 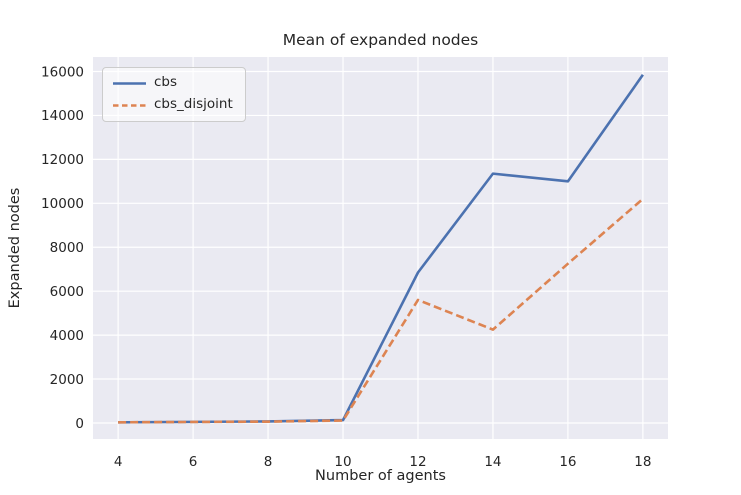 I want to click on legend-label: cbs, so click(x=166, y=82).